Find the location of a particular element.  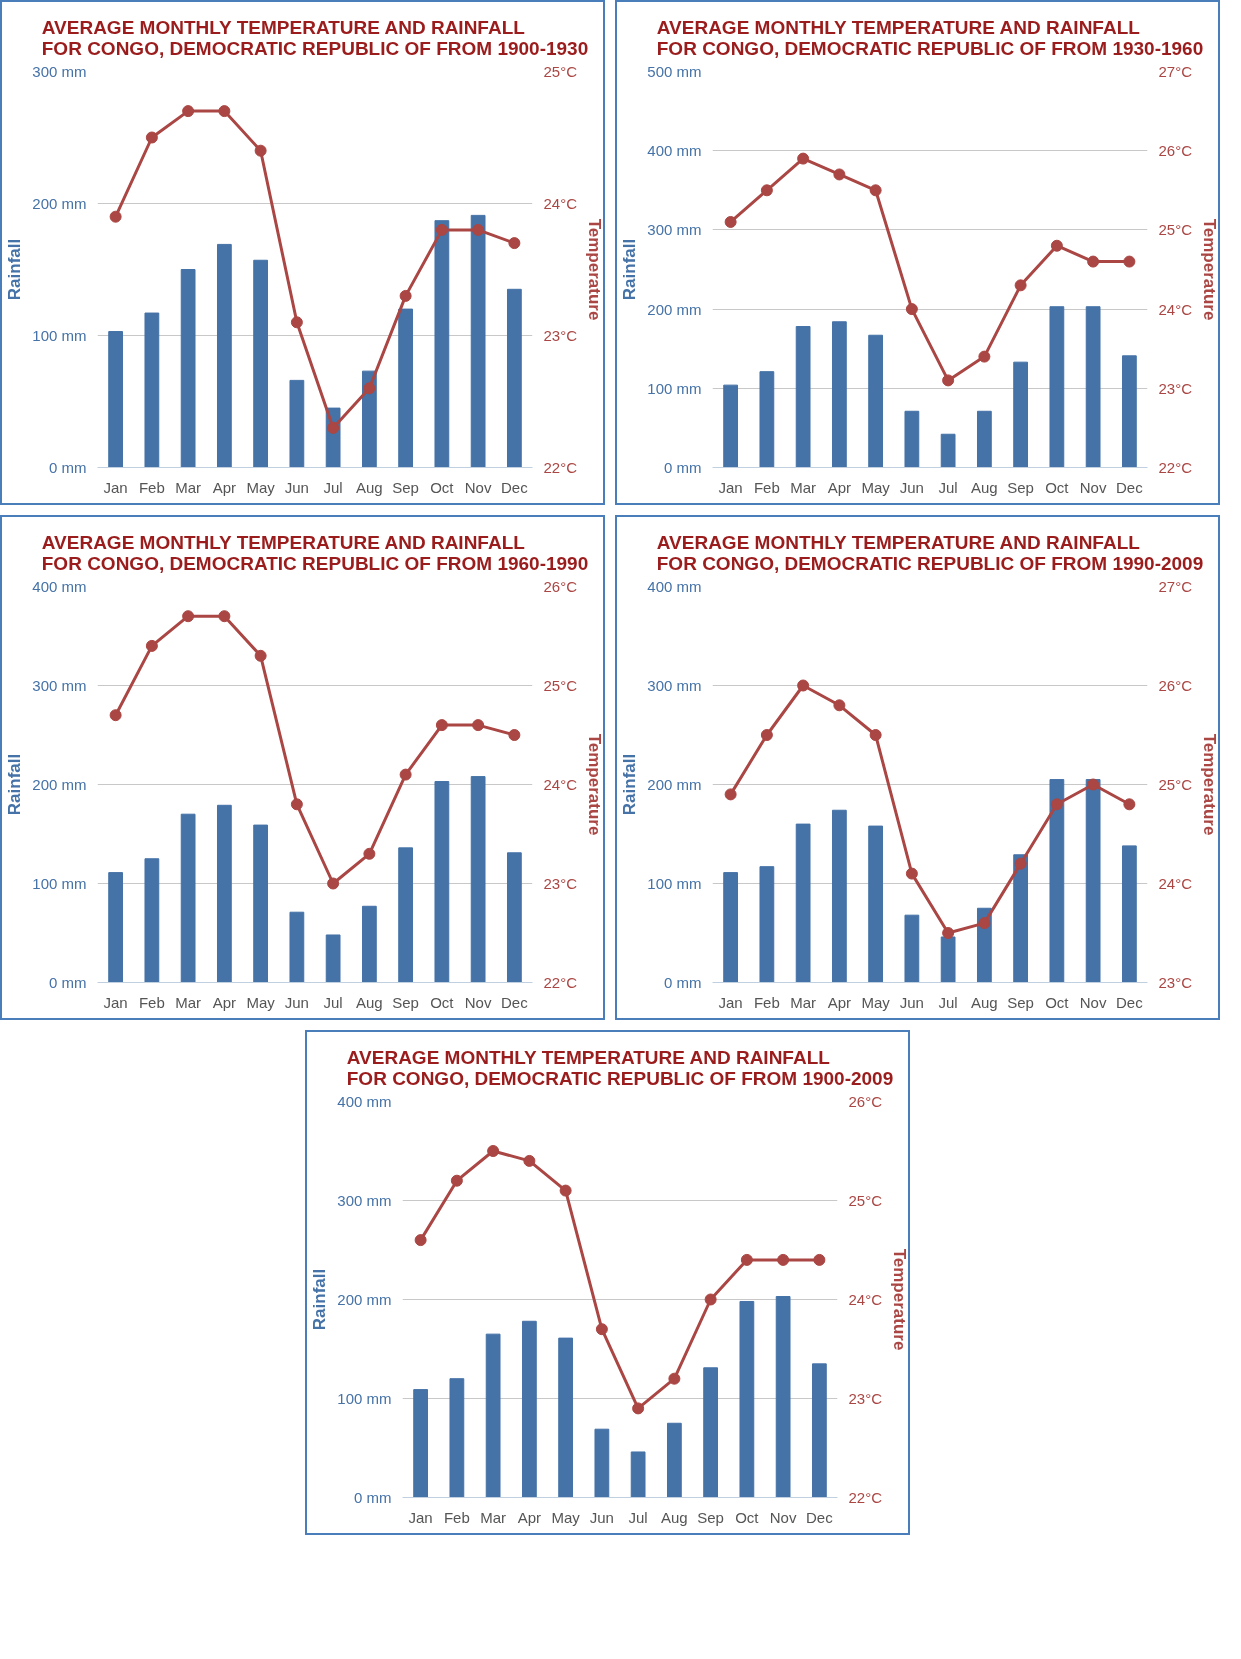

y2-tick-label: 23°C is located at coordinates (865, 1398).